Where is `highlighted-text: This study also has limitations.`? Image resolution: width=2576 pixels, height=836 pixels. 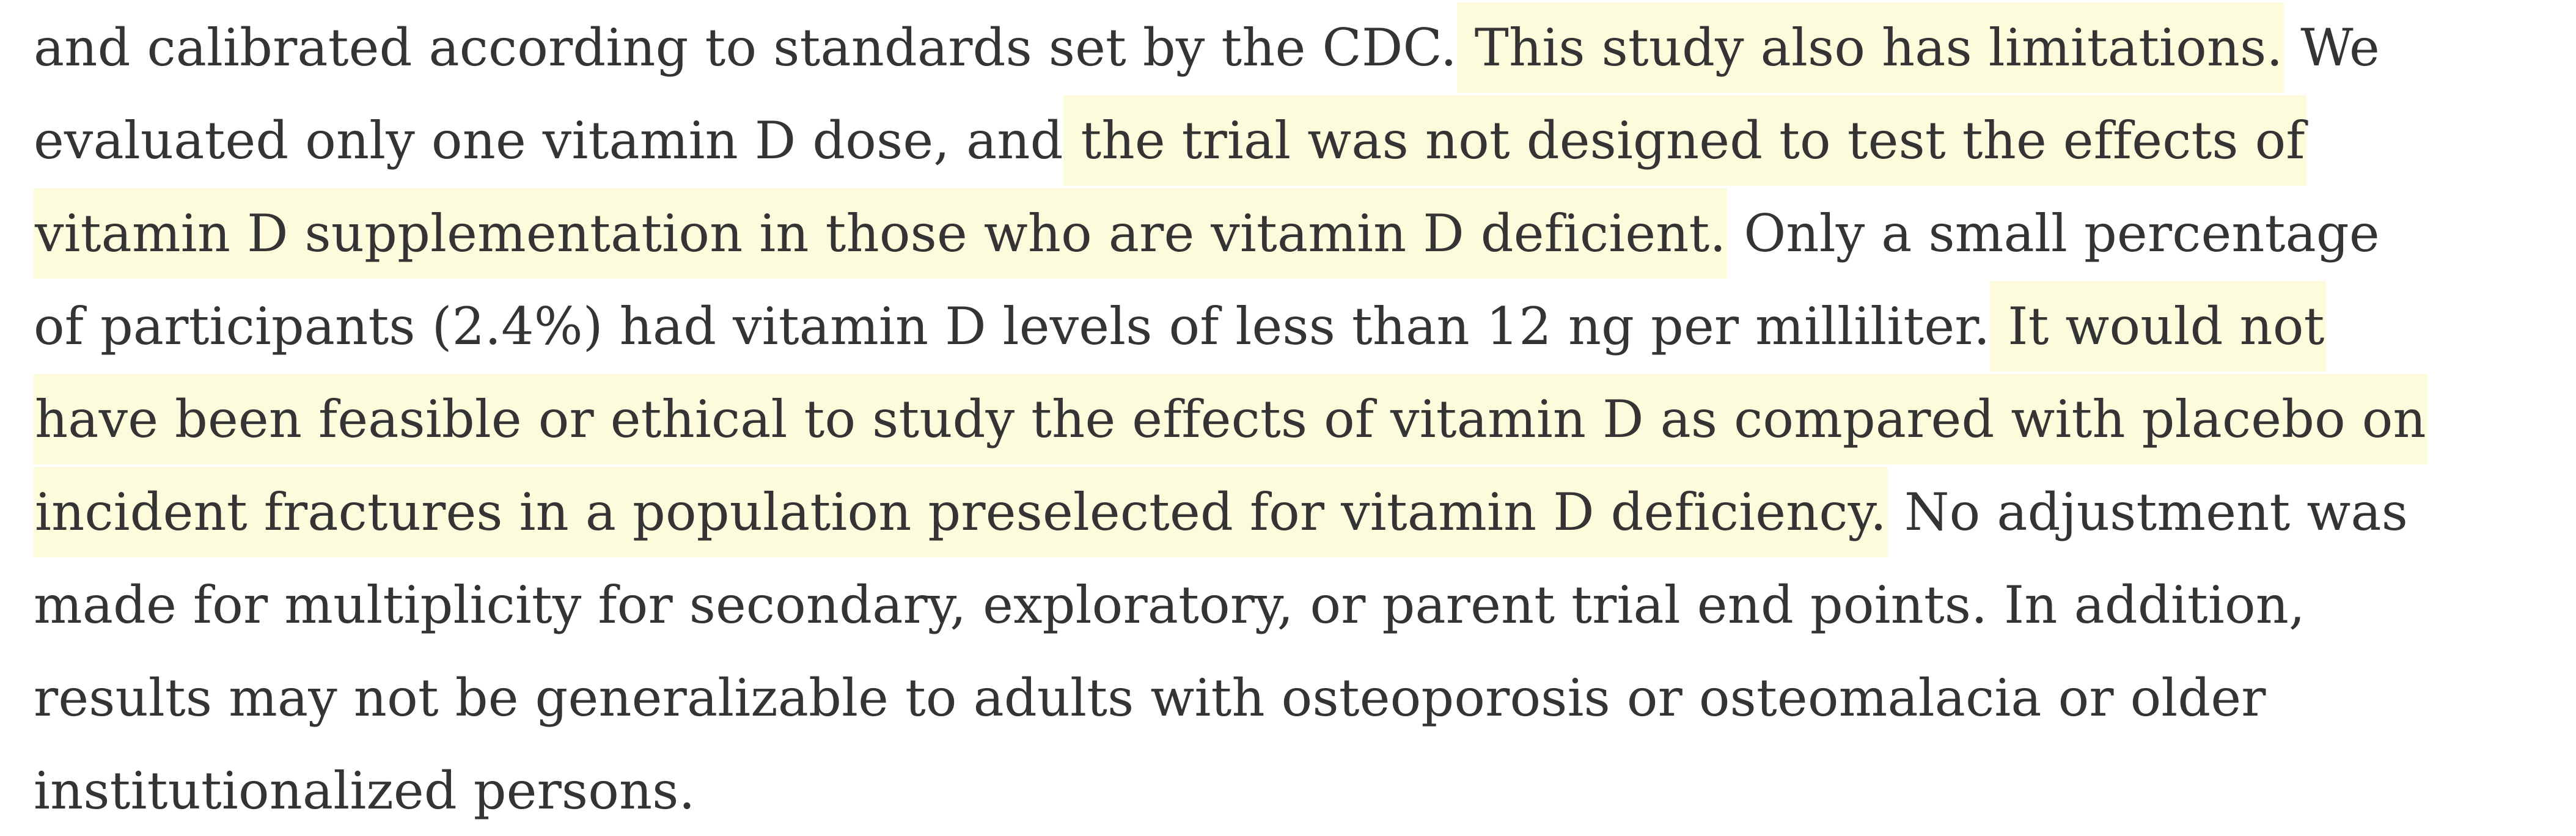 highlighted-text: This study also has limitations. is located at coordinates (1870, 48).